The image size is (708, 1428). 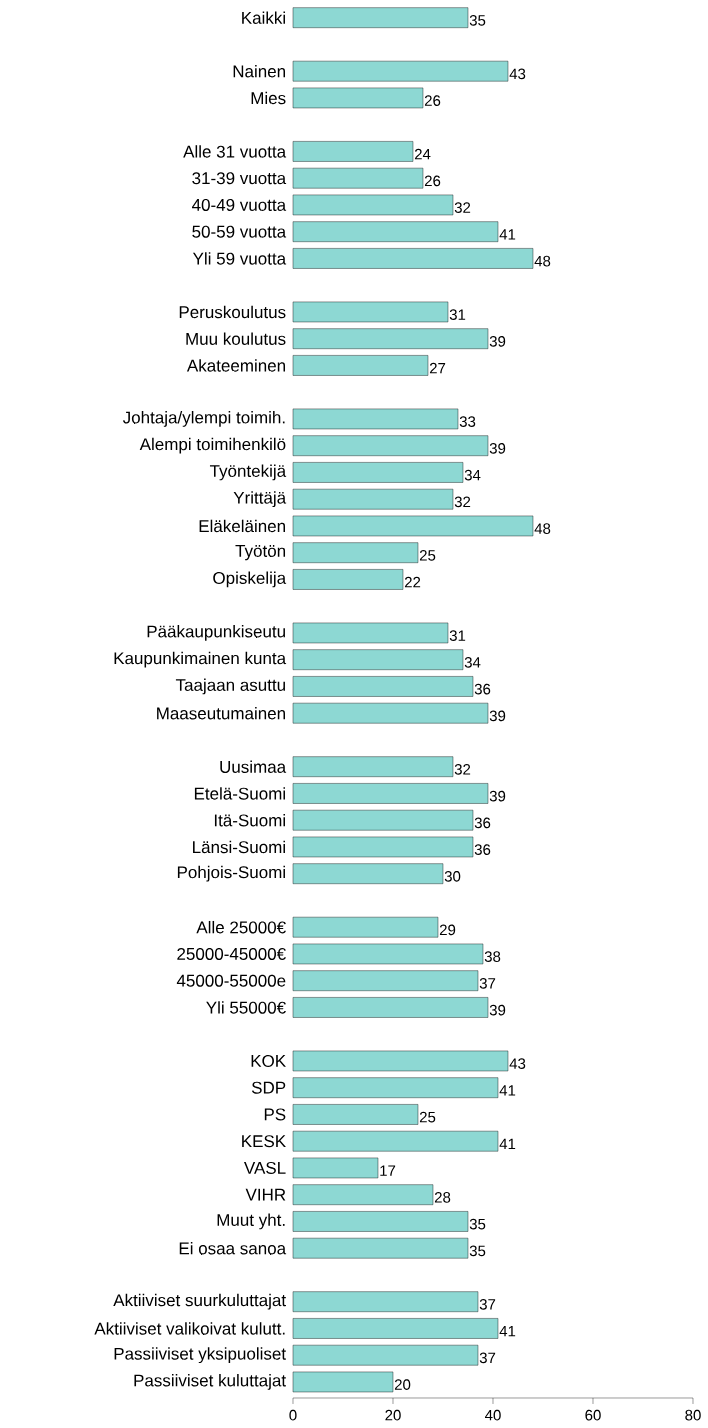 I want to click on x-tick-label: 80, so click(x=693, y=1415).